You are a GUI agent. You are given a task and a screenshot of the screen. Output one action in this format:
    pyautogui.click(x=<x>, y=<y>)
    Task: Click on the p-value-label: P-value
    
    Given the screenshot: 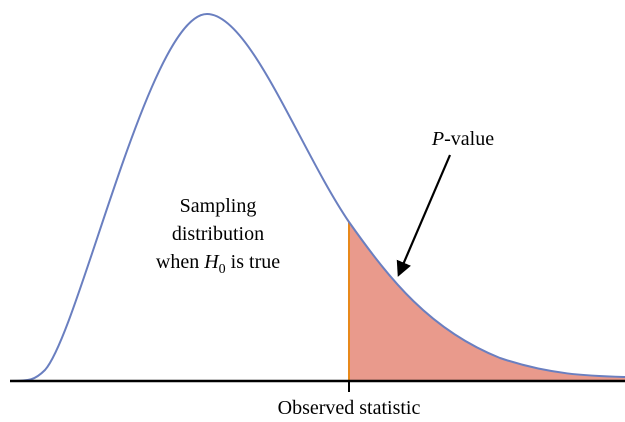 What is the action you would take?
    pyautogui.click(x=462, y=139)
    